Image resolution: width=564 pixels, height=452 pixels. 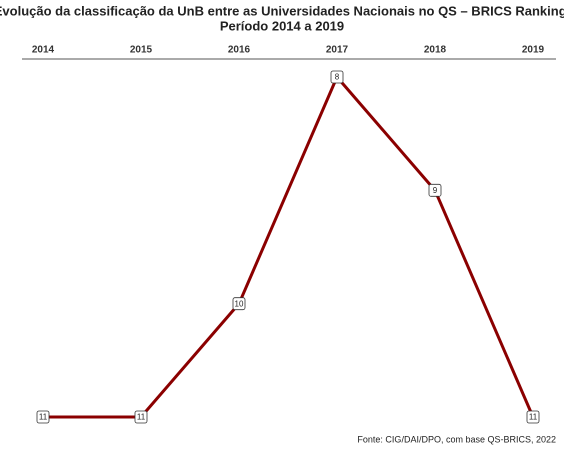 I want to click on value-label: 8, so click(x=337, y=77).